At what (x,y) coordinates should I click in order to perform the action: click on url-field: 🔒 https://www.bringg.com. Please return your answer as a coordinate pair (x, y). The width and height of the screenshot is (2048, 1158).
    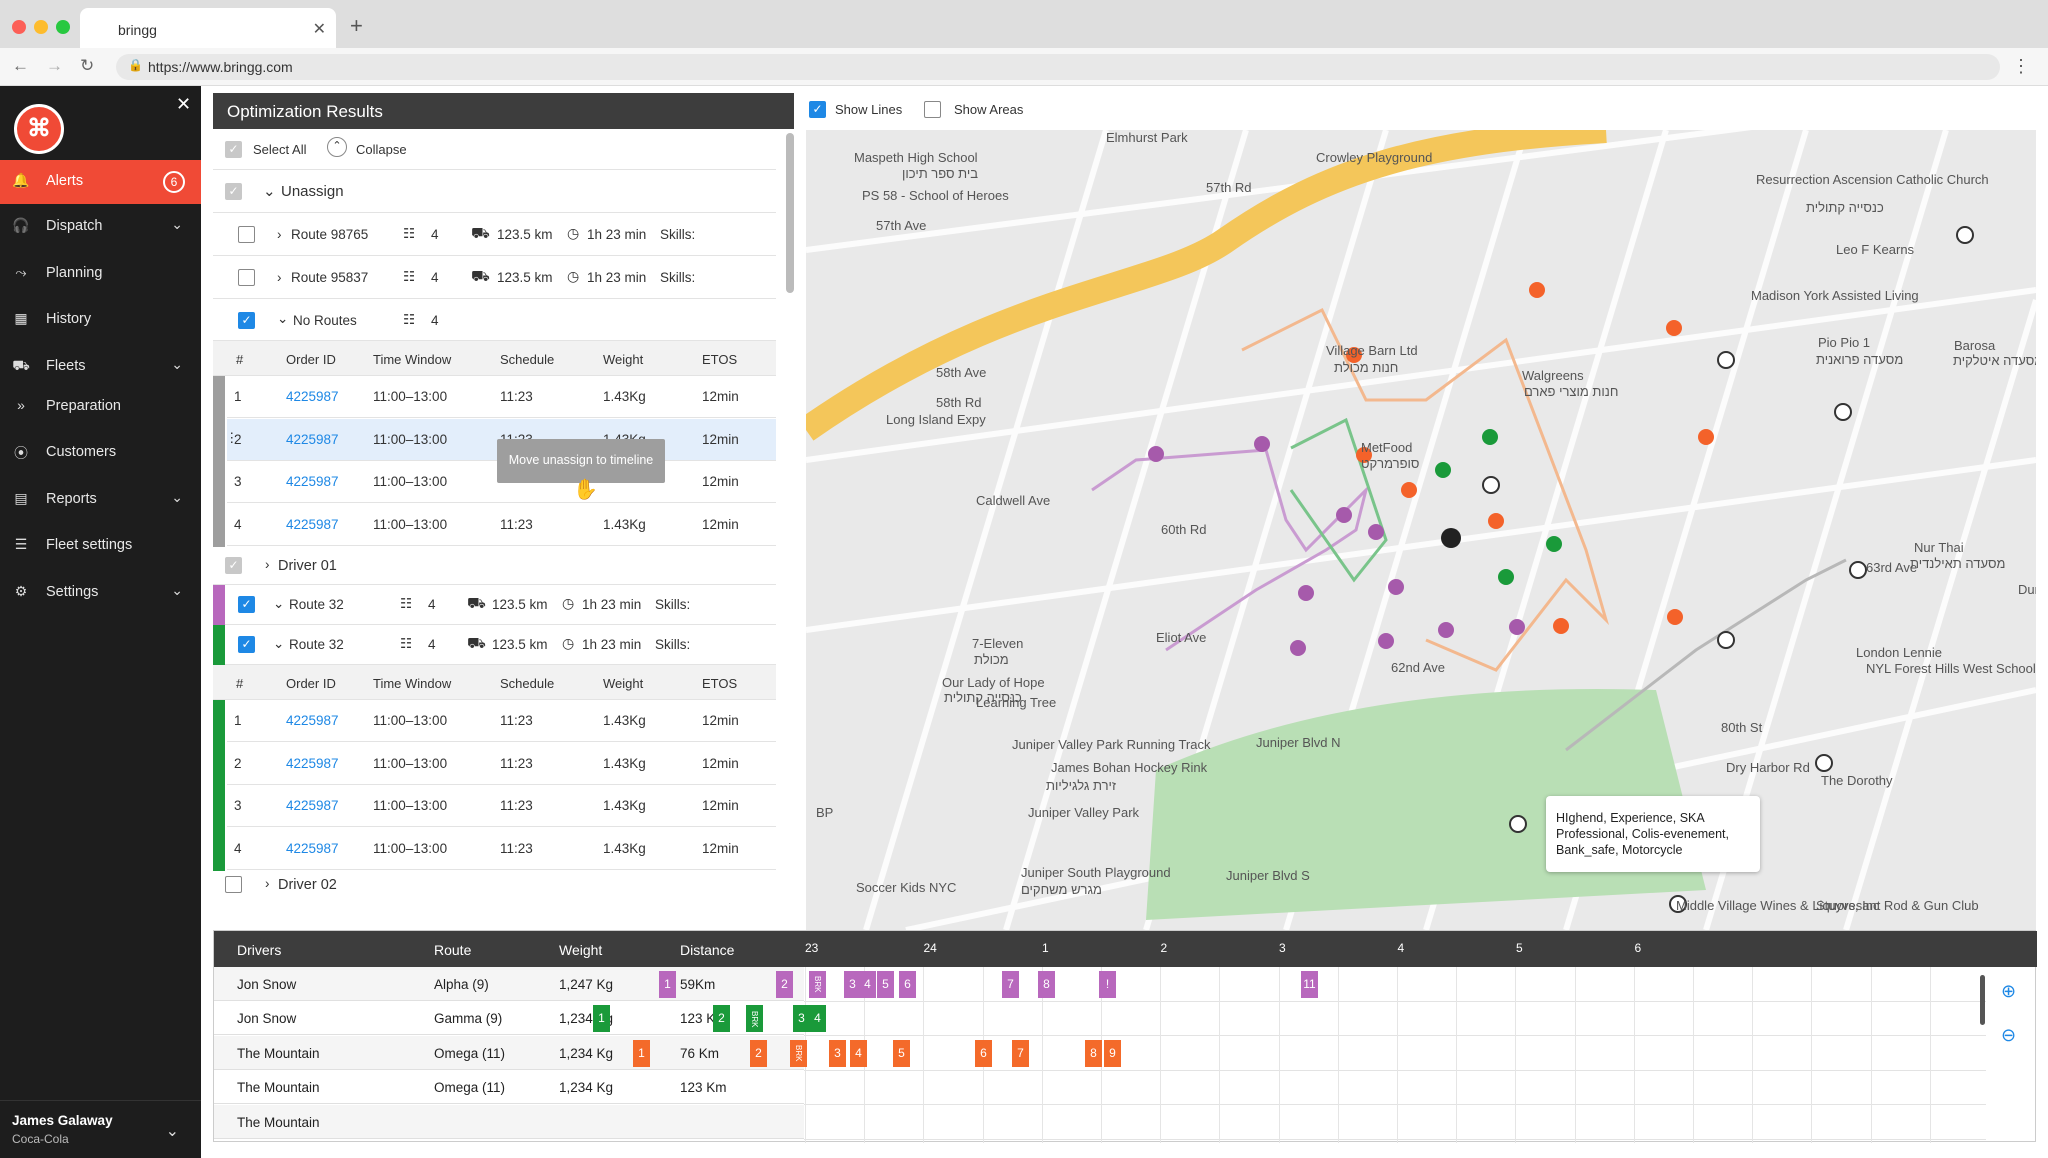
    Looking at the image, I should click on (1058, 67).